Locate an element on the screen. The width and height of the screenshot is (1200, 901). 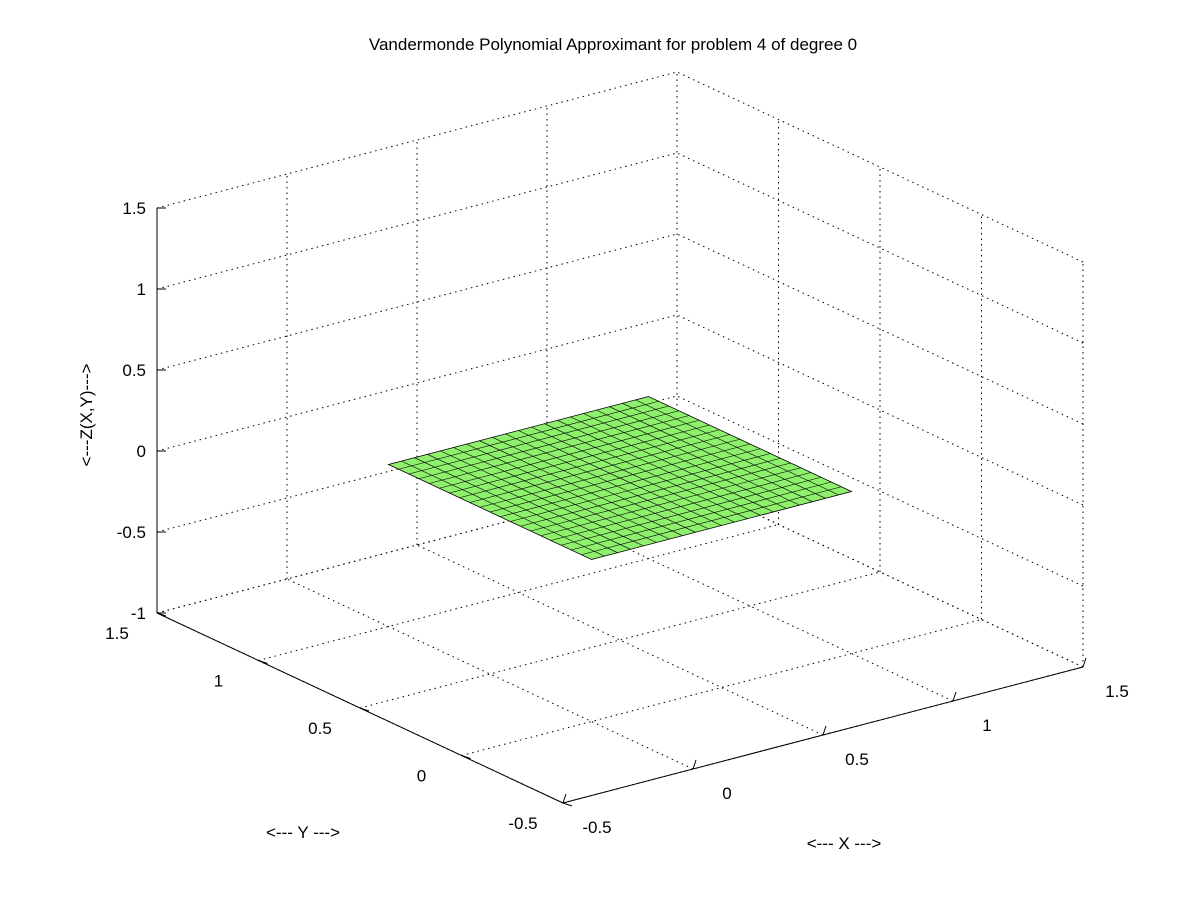
x-tick-label: 0 is located at coordinates (726, 793).